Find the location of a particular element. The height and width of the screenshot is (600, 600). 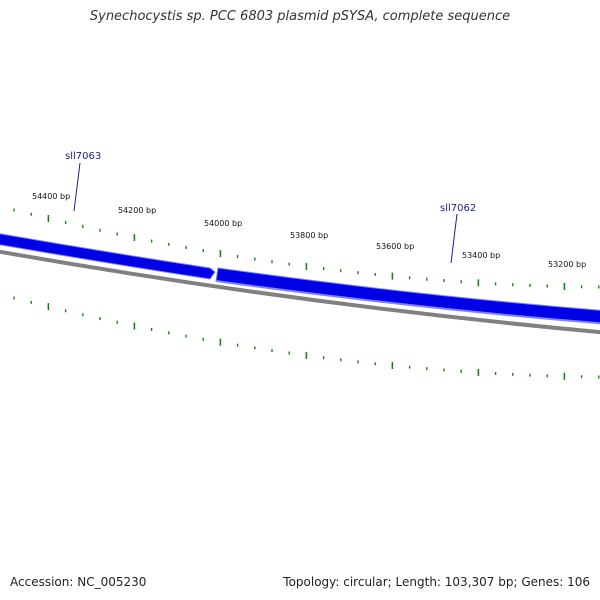

gene-arrow-left is located at coordinates (108, 256).